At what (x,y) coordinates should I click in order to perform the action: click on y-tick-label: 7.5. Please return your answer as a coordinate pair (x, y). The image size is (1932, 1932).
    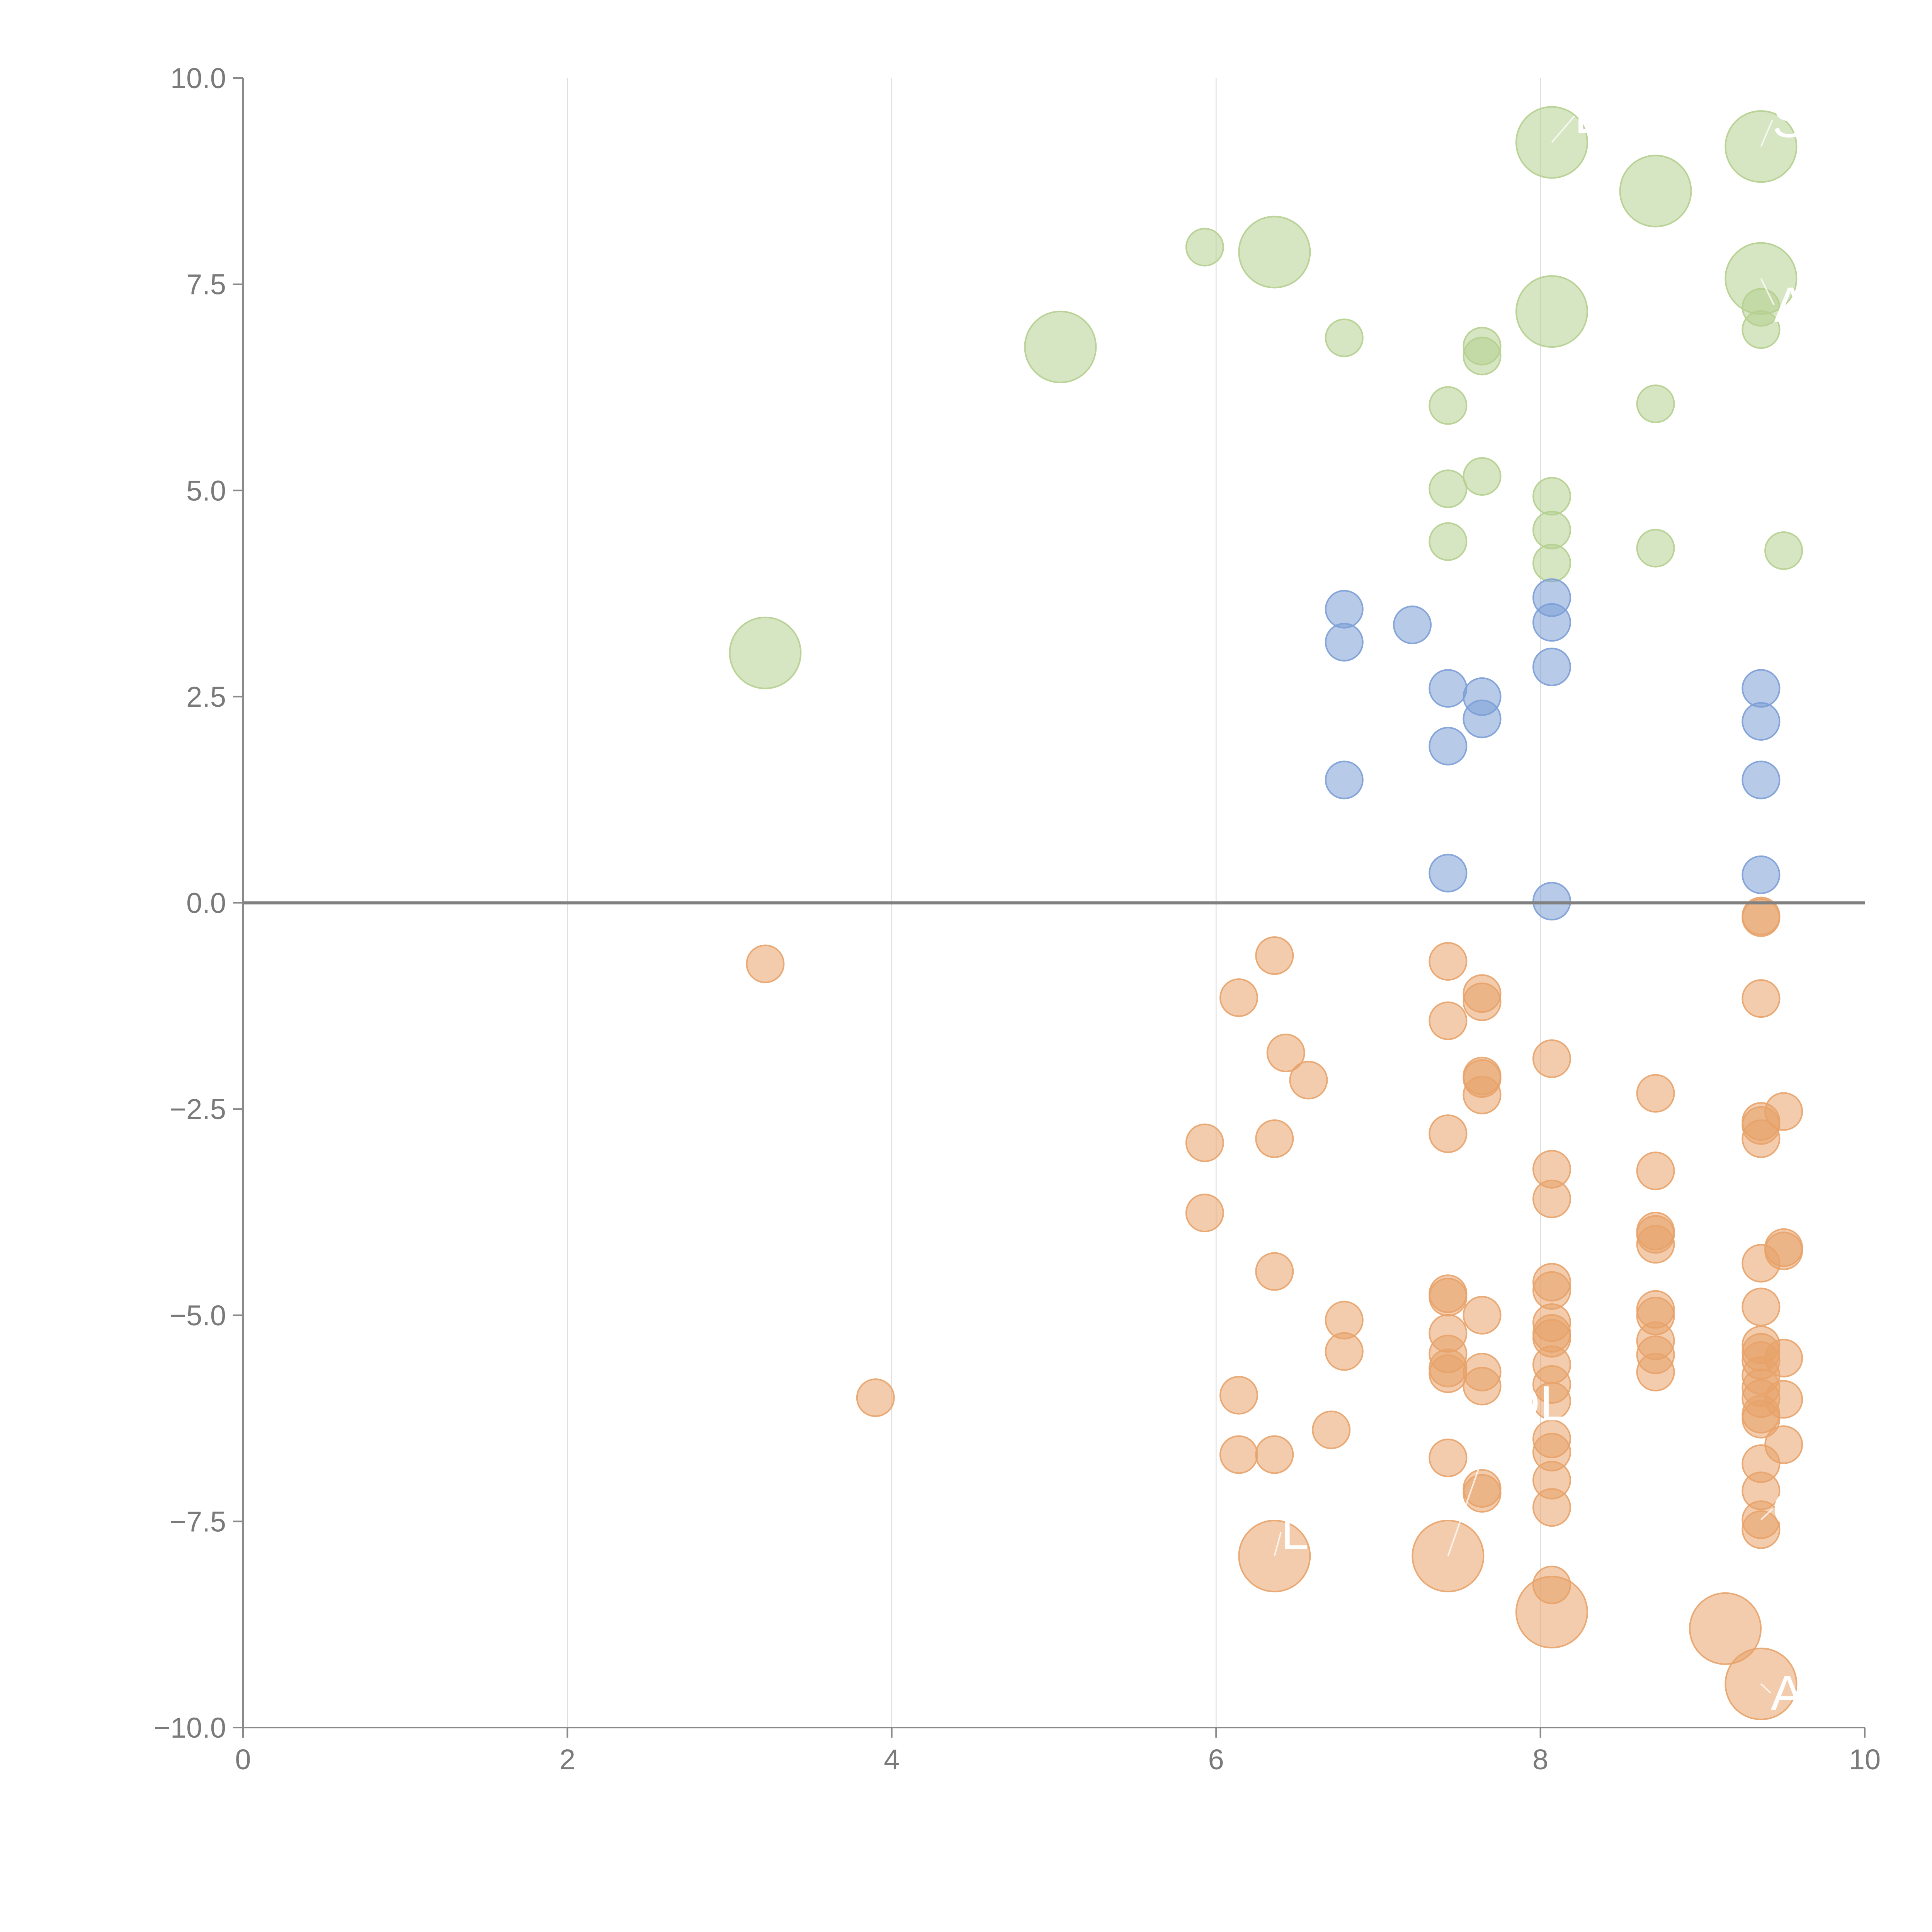
    Looking at the image, I should click on (206, 285).